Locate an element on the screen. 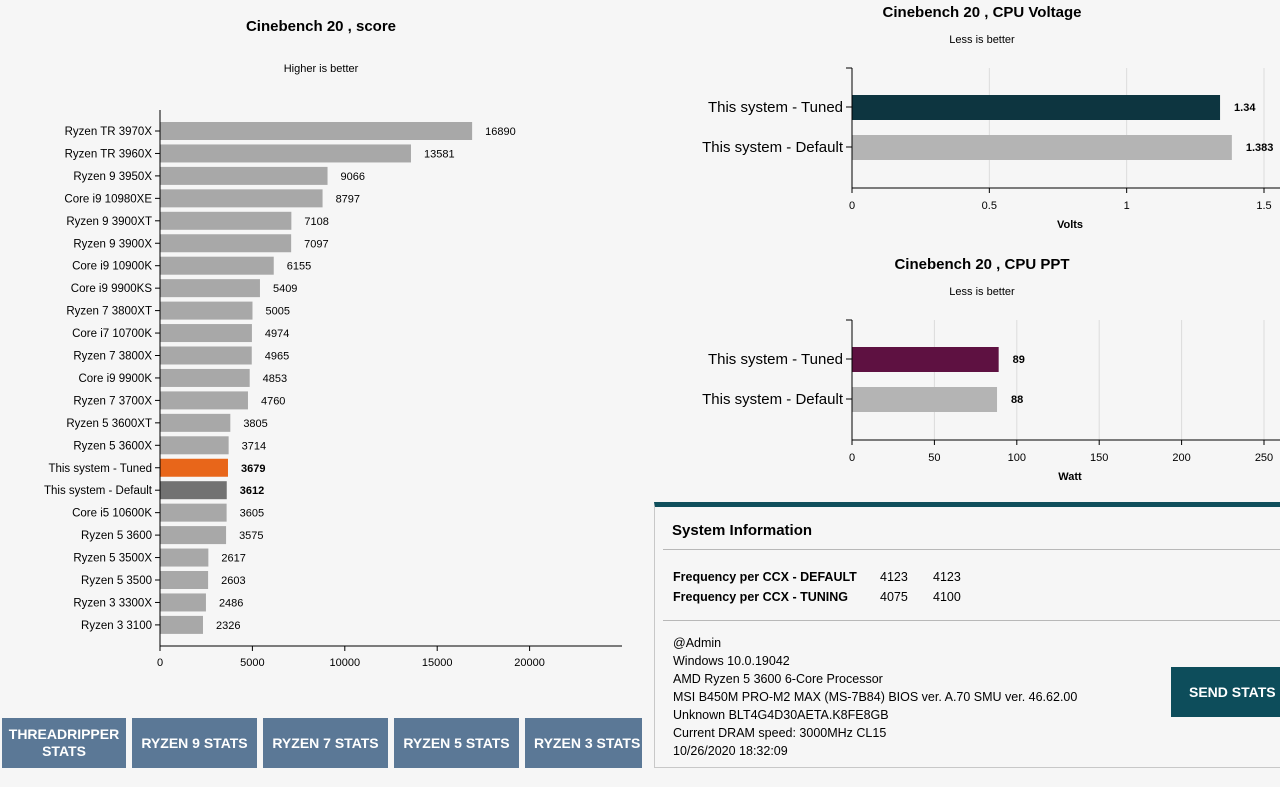  data-label: 13581 is located at coordinates (439, 154).